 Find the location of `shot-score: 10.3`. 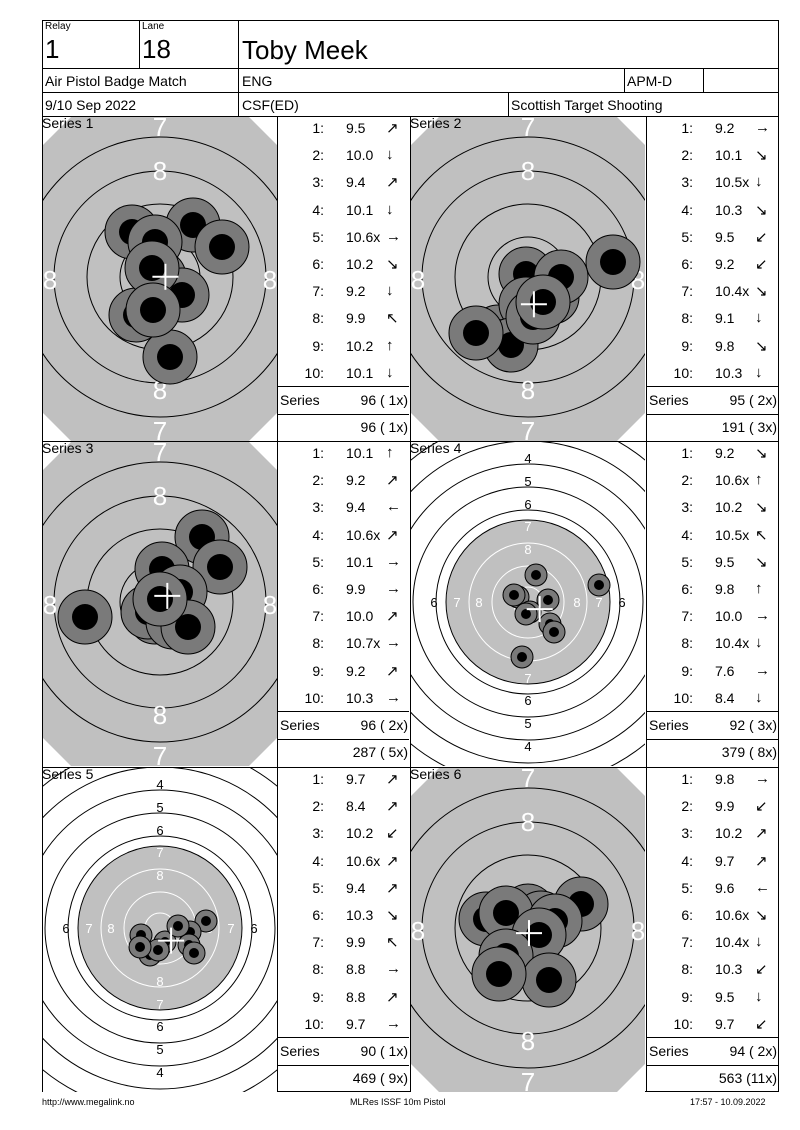

shot-score: 10.3 is located at coordinates (729, 209).